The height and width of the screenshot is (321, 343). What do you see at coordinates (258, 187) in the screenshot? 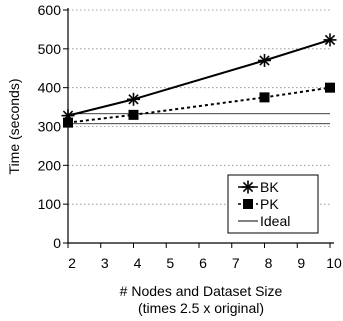
I see `legend-entry-bk: BK` at bounding box center [258, 187].